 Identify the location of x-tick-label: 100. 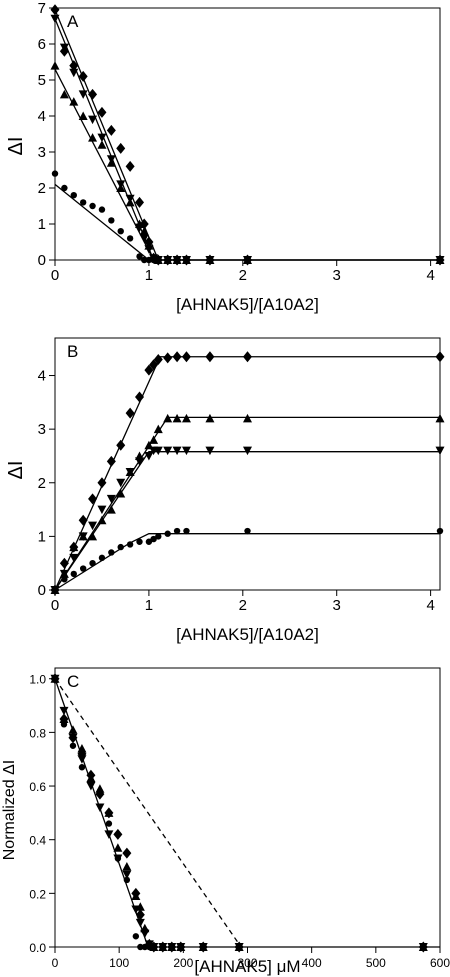
(119, 963).